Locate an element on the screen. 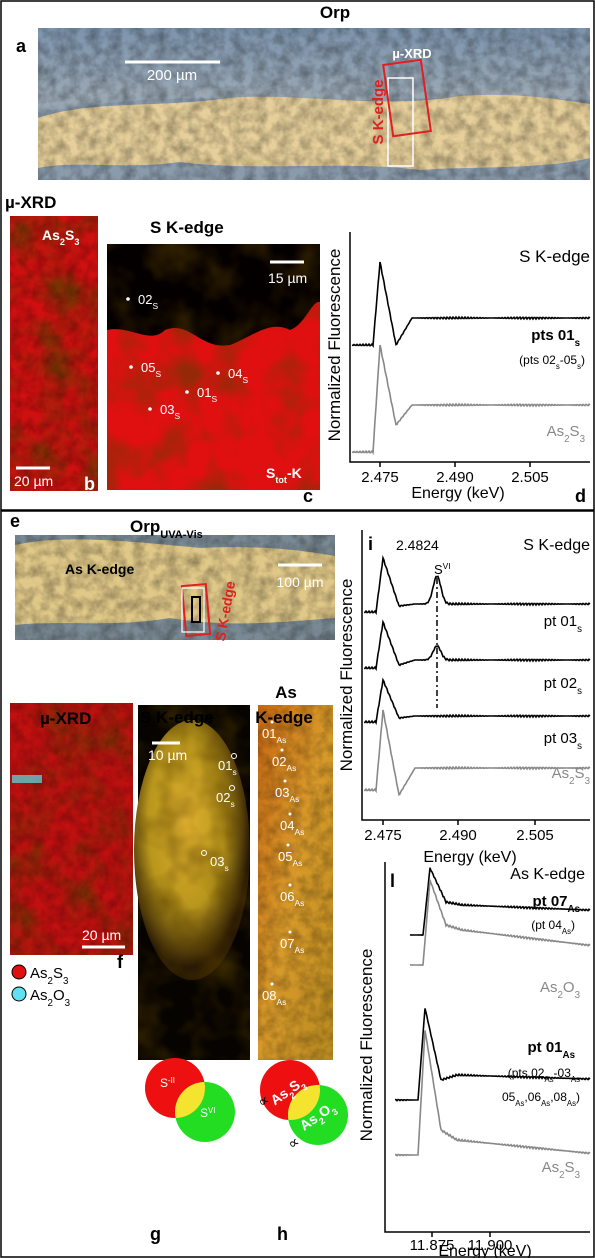  image-b is located at coordinates (54, 353).